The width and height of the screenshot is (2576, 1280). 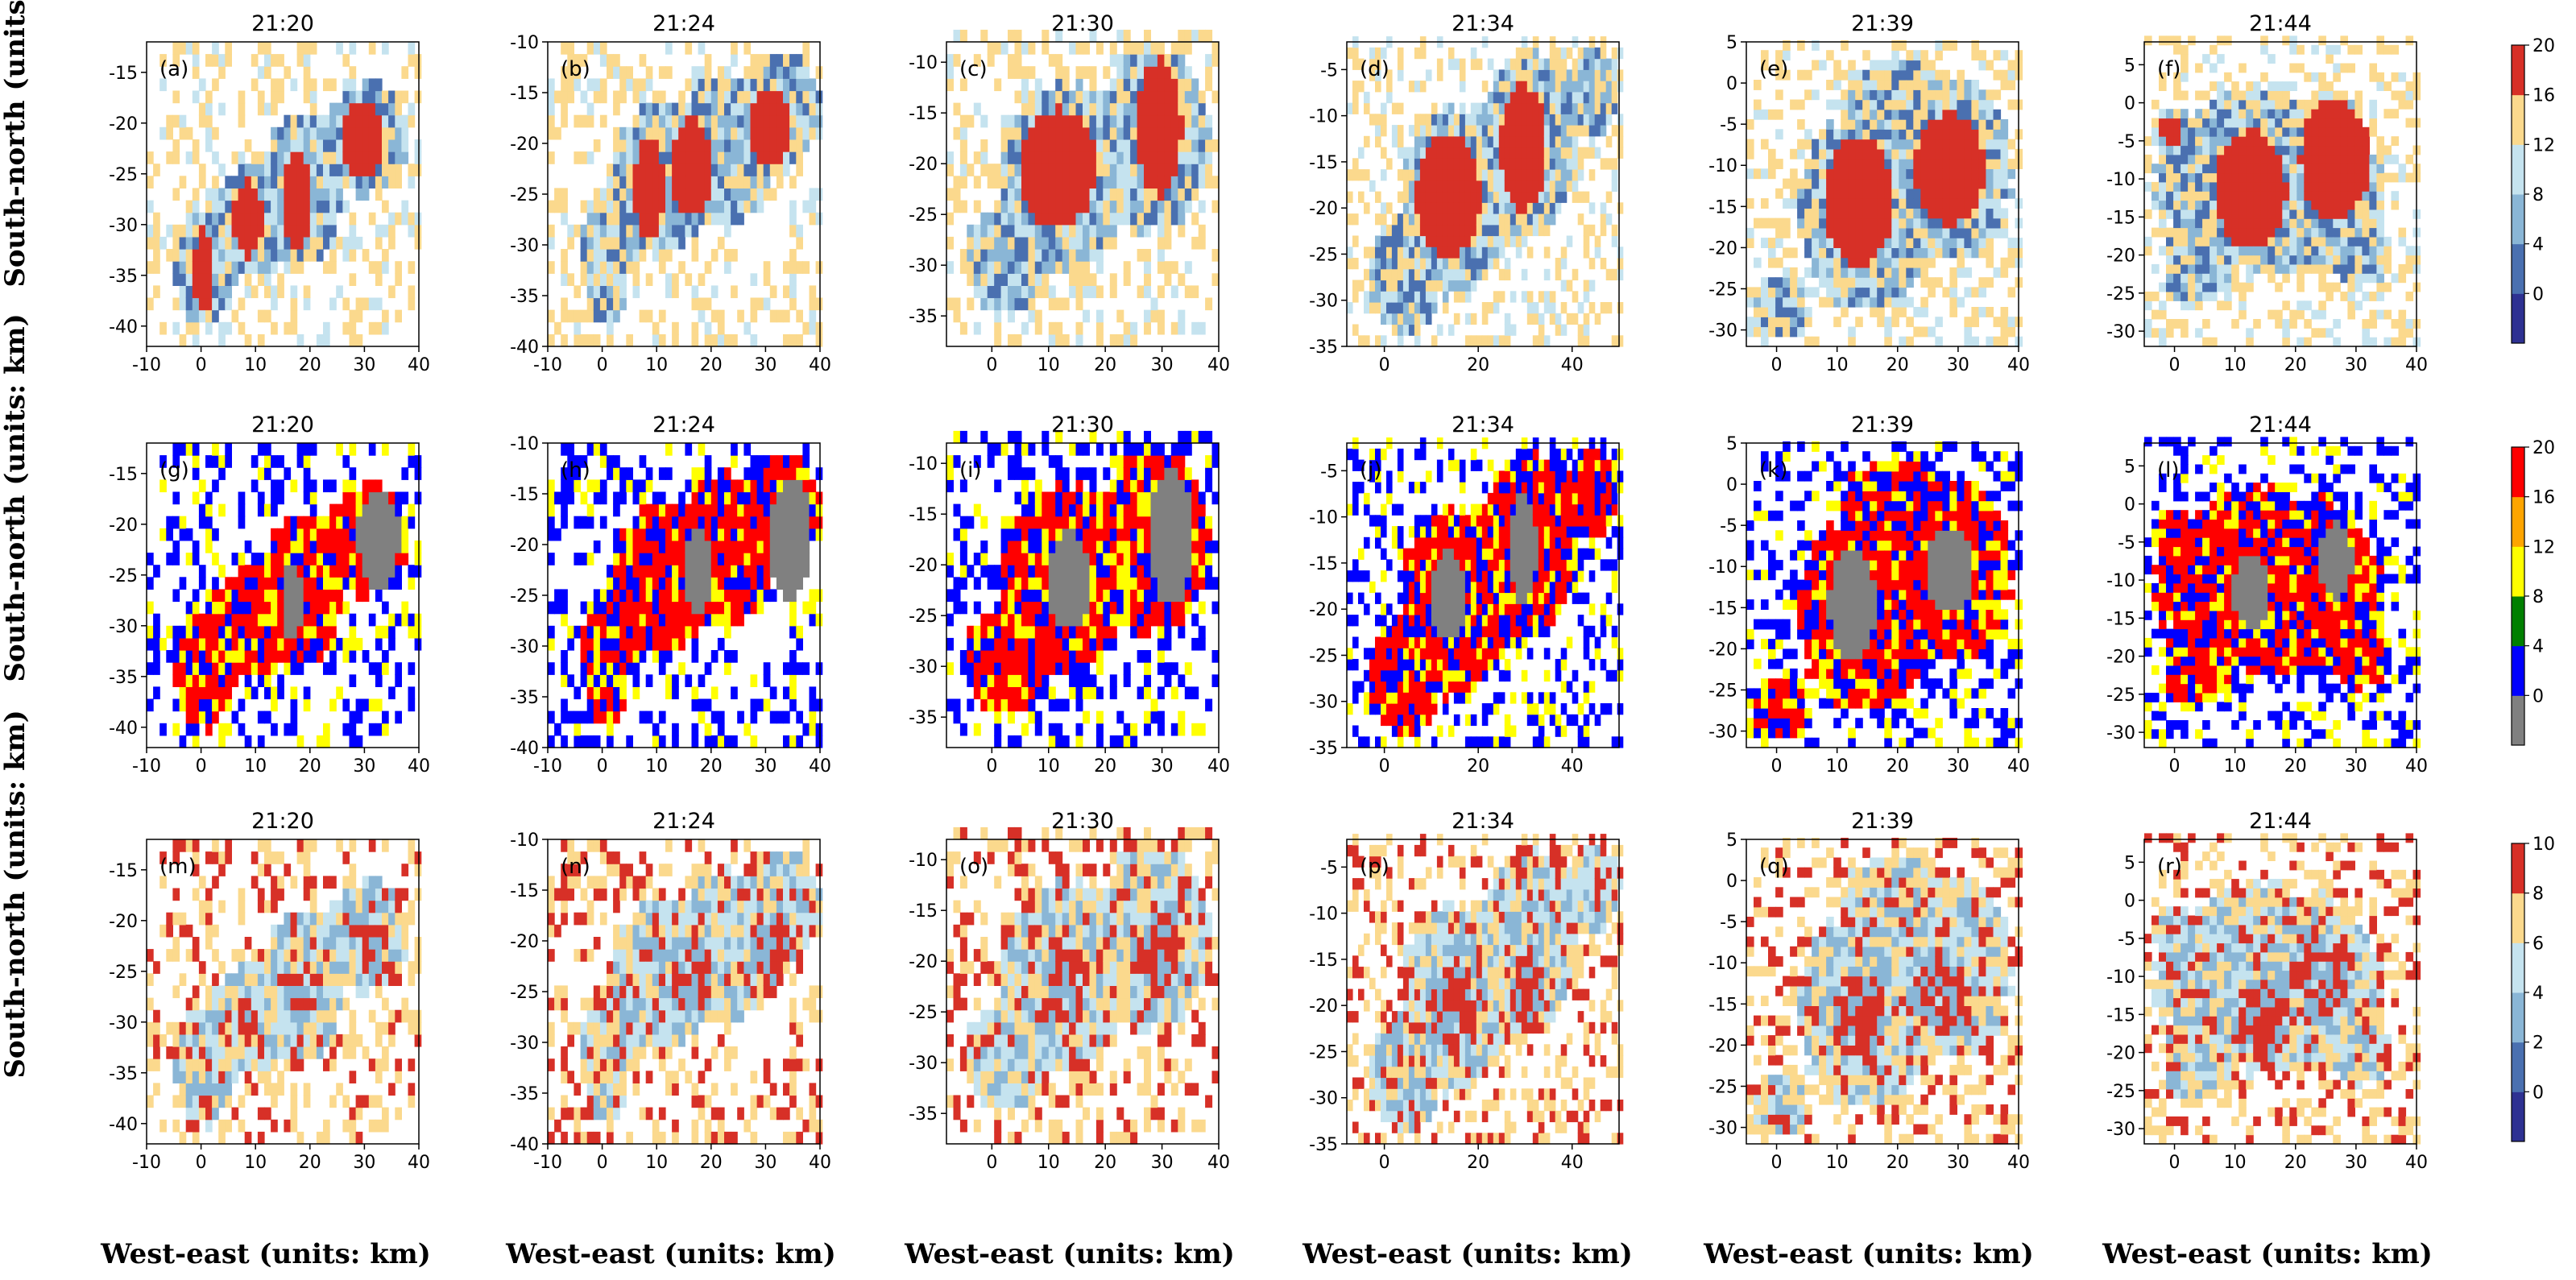 What do you see at coordinates (1082, 23) in the screenshot?
I see `panel-title: 21:30` at bounding box center [1082, 23].